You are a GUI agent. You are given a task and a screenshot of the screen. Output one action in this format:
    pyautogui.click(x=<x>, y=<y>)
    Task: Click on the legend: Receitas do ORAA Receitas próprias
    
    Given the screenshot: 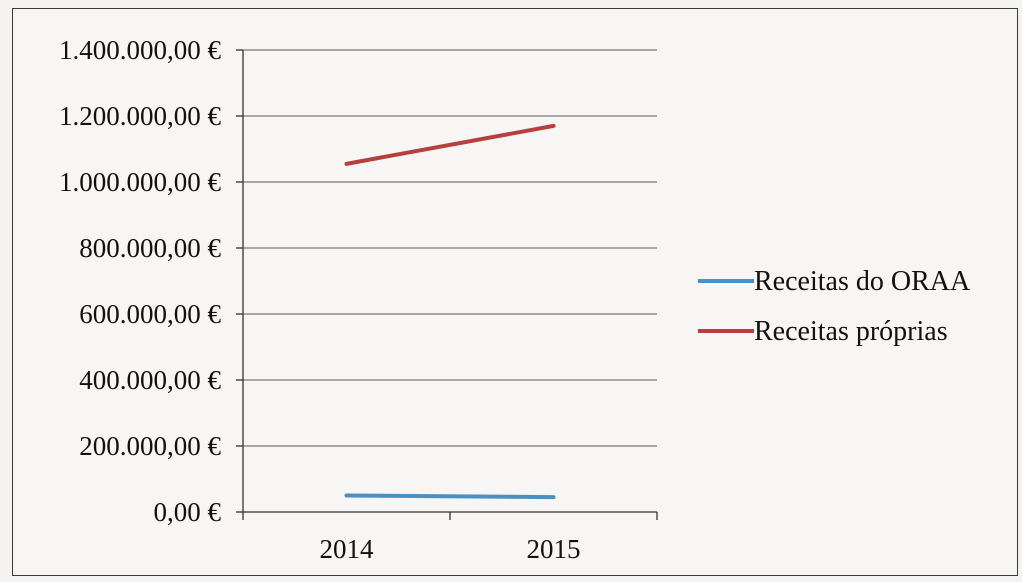 What is the action you would take?
    pyautogui.click(x=834, y=306)
    